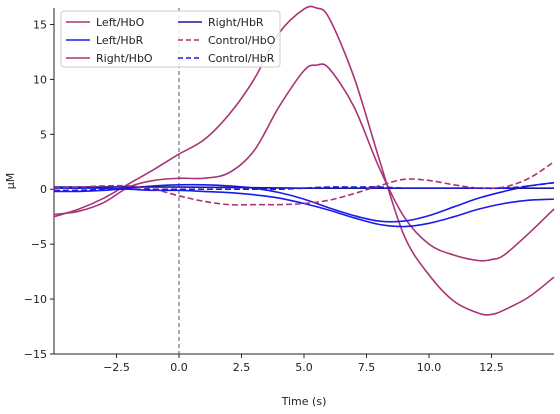 Image resolution: width=560 pixels, height=414 pixels. What do you see at coordinates (43, 134) in the screenshot?
I see `y-tick-label: 5` at bounding box center [43, 134].